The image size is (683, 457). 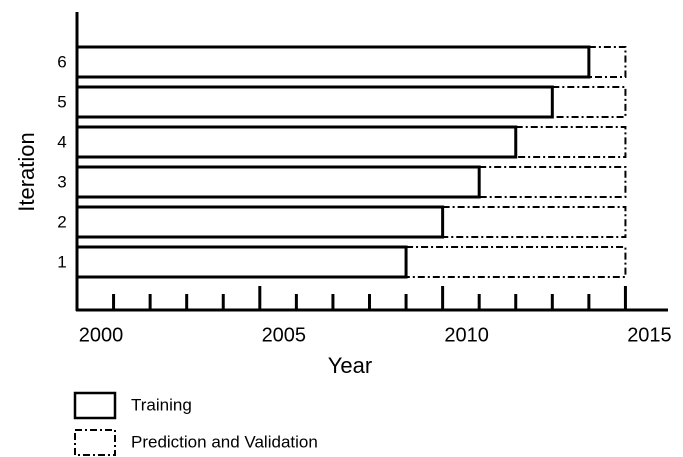 I want to click on y-tick-label: 6, so click(x=61, y=61).